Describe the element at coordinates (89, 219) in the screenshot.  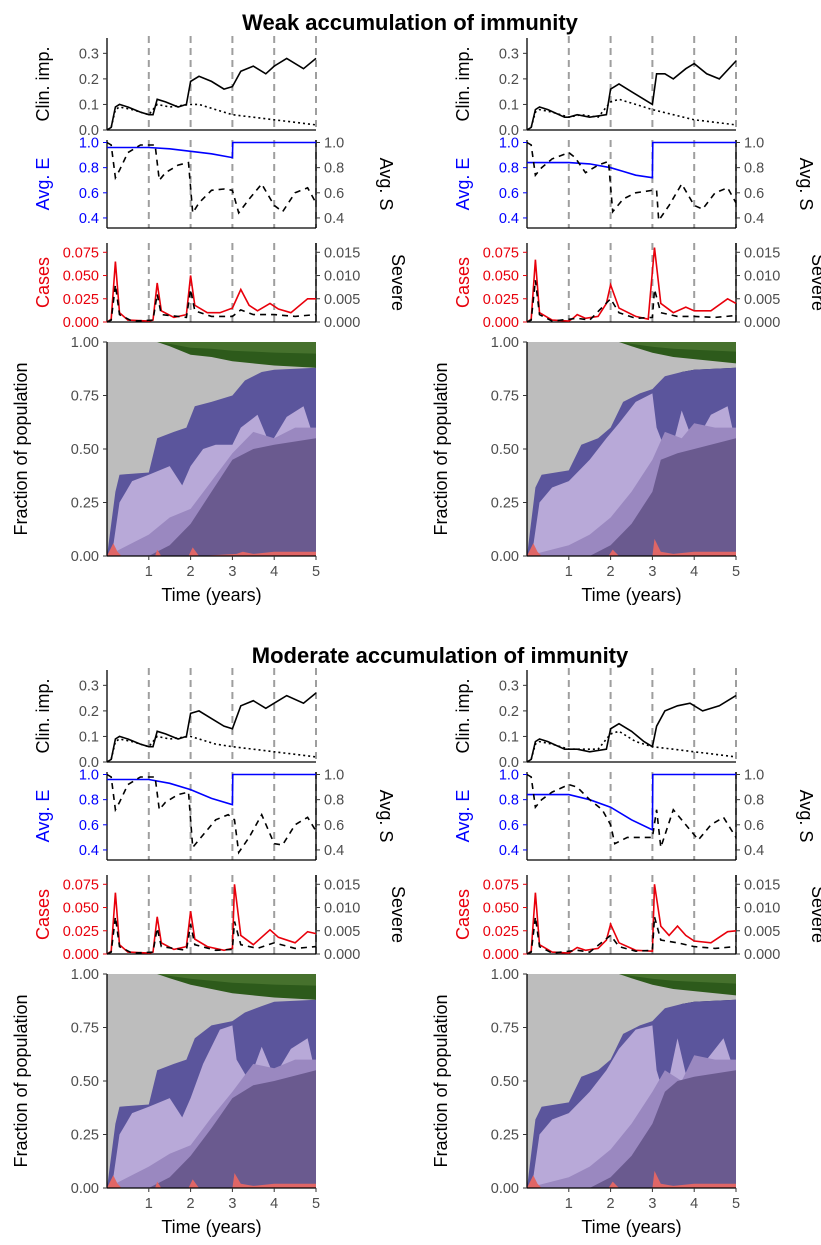
I see `y-tick-label-left: 0.4` at that location.